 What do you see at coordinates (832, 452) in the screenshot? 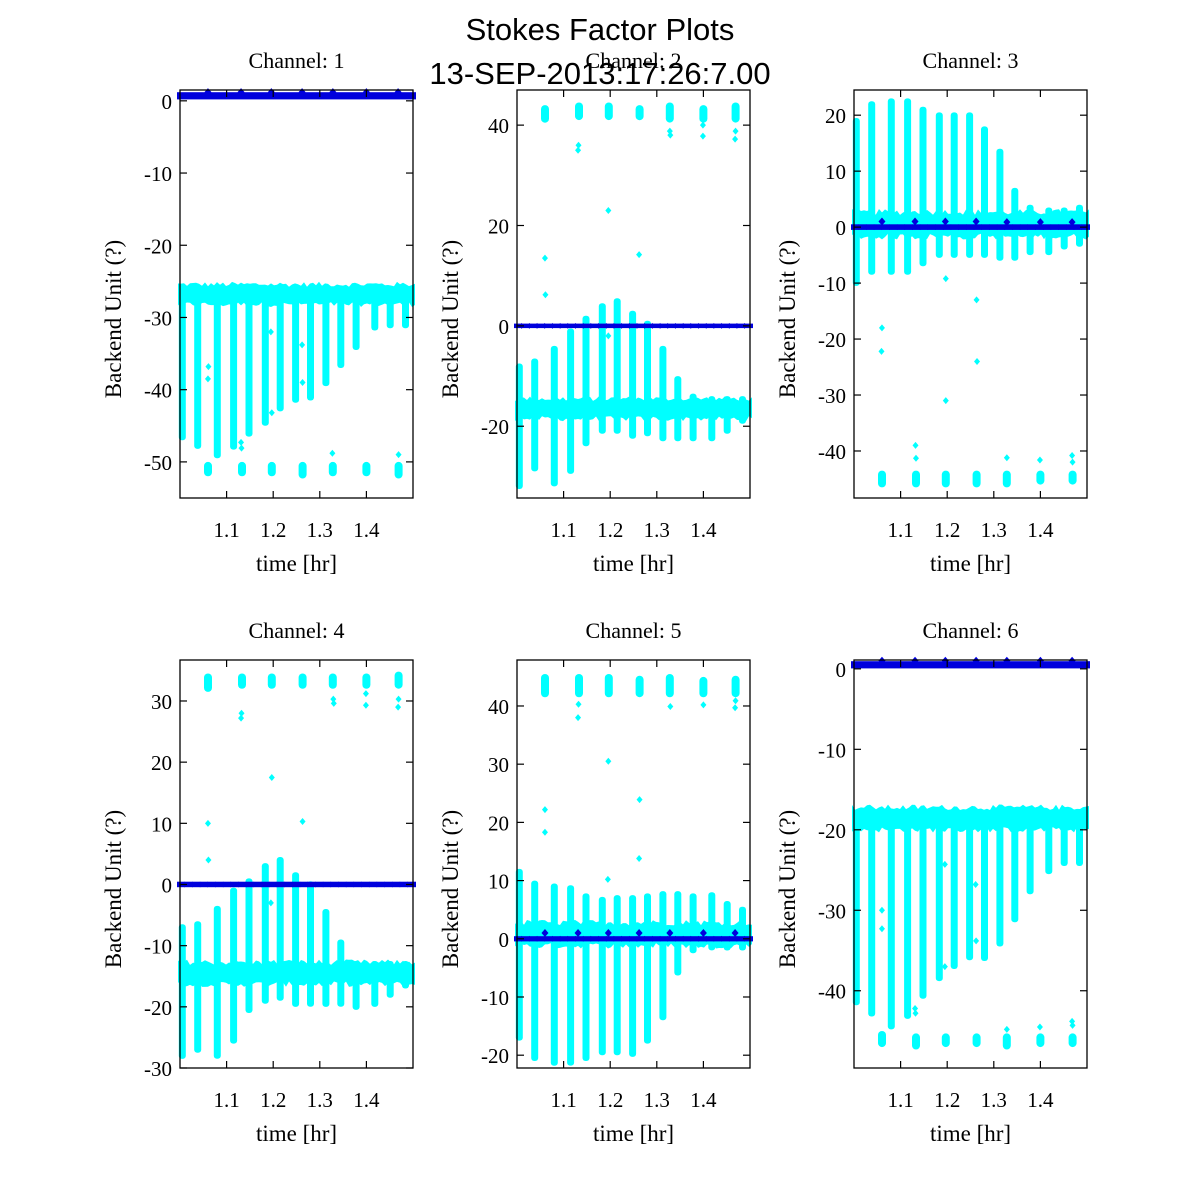
I see `y-tick-label: -40` at bounding box center [832, 452].